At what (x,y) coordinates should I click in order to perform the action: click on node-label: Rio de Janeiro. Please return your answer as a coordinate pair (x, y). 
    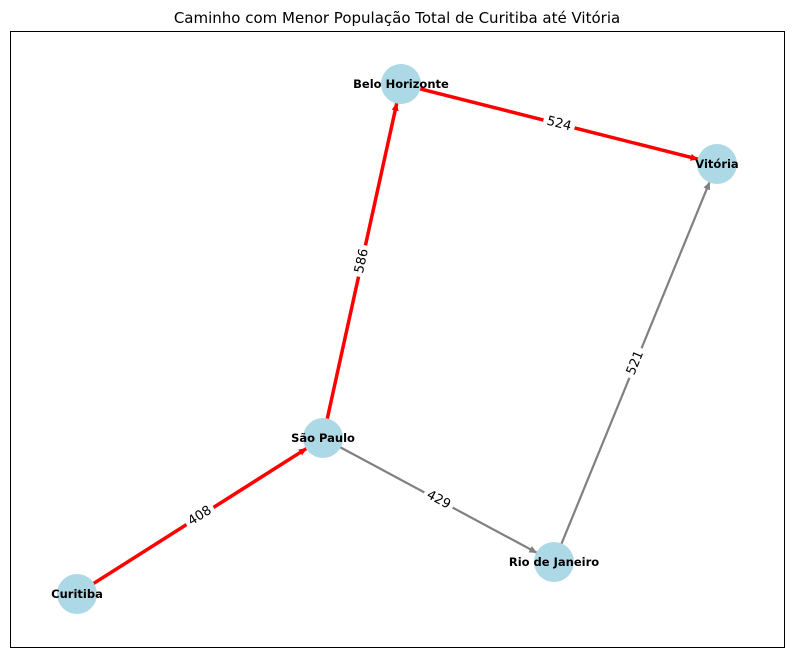
    Looking at the image, I should click on (554, 562).